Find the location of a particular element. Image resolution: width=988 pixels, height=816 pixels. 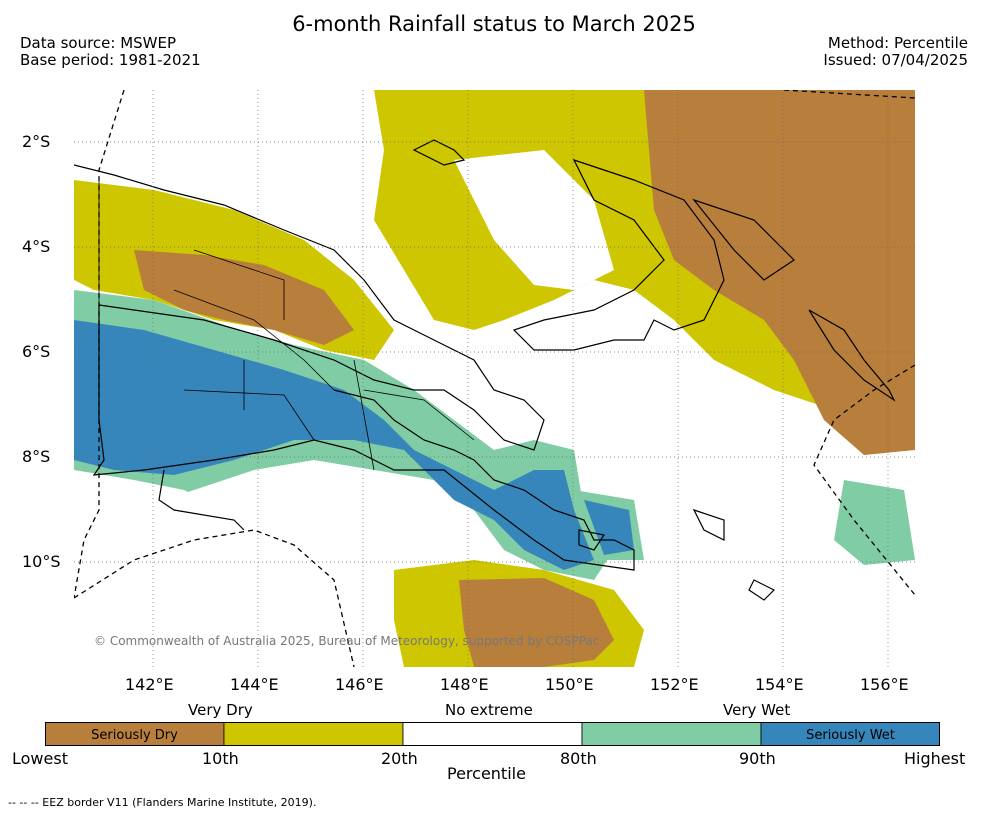

no-extreme-patch-south is located at coordinates (149, 495).